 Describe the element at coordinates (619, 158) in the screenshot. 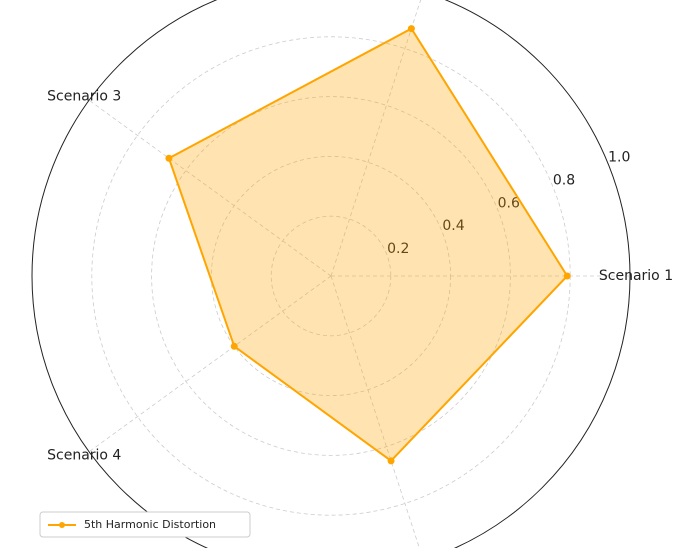

I see `r-tick-label: 1.0` at that location.